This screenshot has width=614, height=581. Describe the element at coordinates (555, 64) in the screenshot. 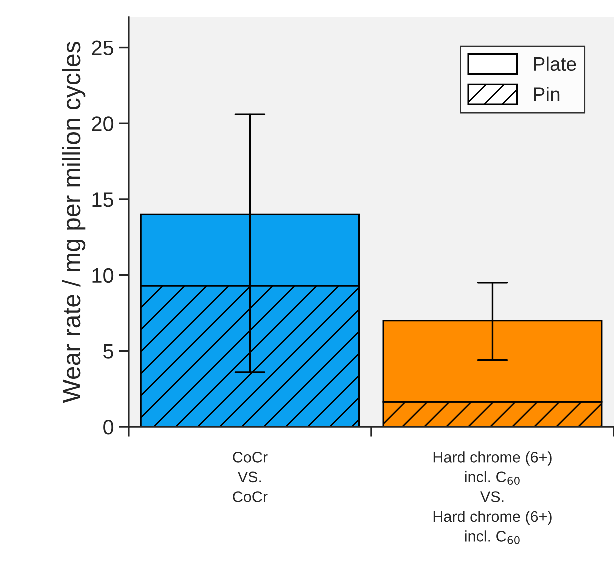

I see `legend-label: Plate` at that location.